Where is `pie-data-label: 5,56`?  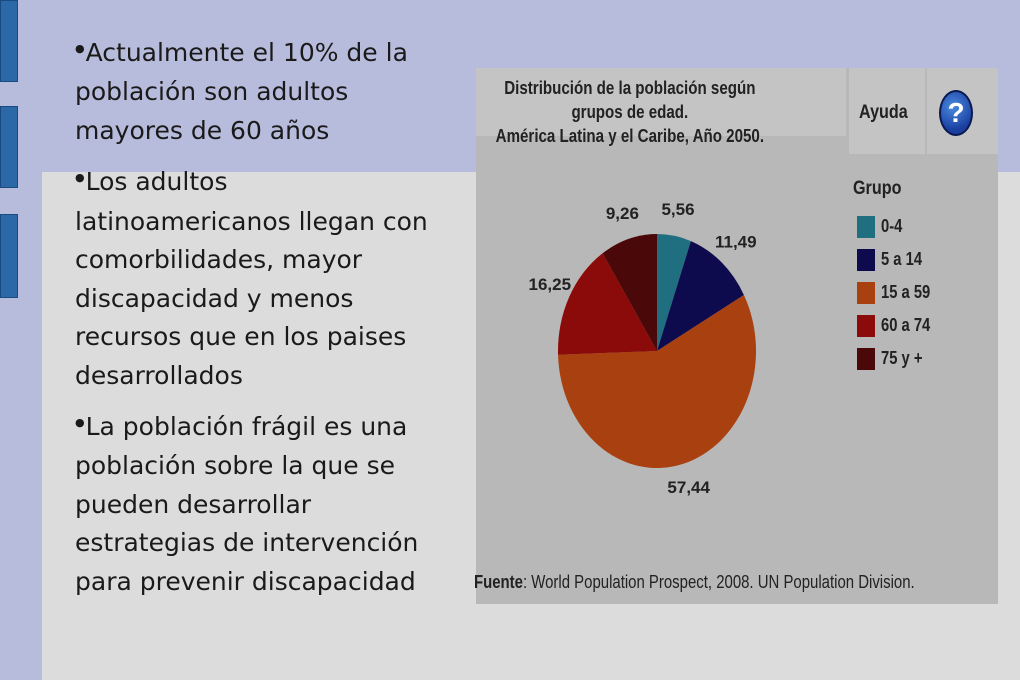 pie-data-label: 5,56 is located at coordinates (677, 209).